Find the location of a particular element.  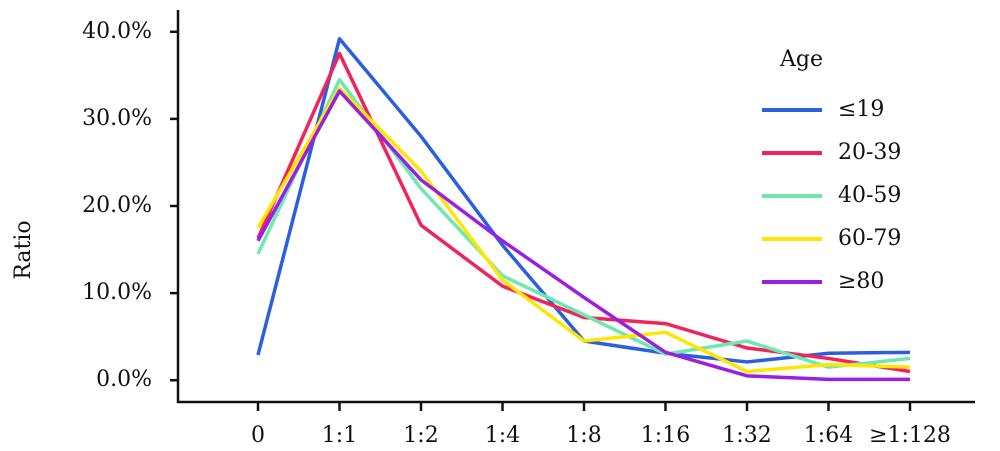

legend-label: 40-59 is located at coordinates (869, 195).